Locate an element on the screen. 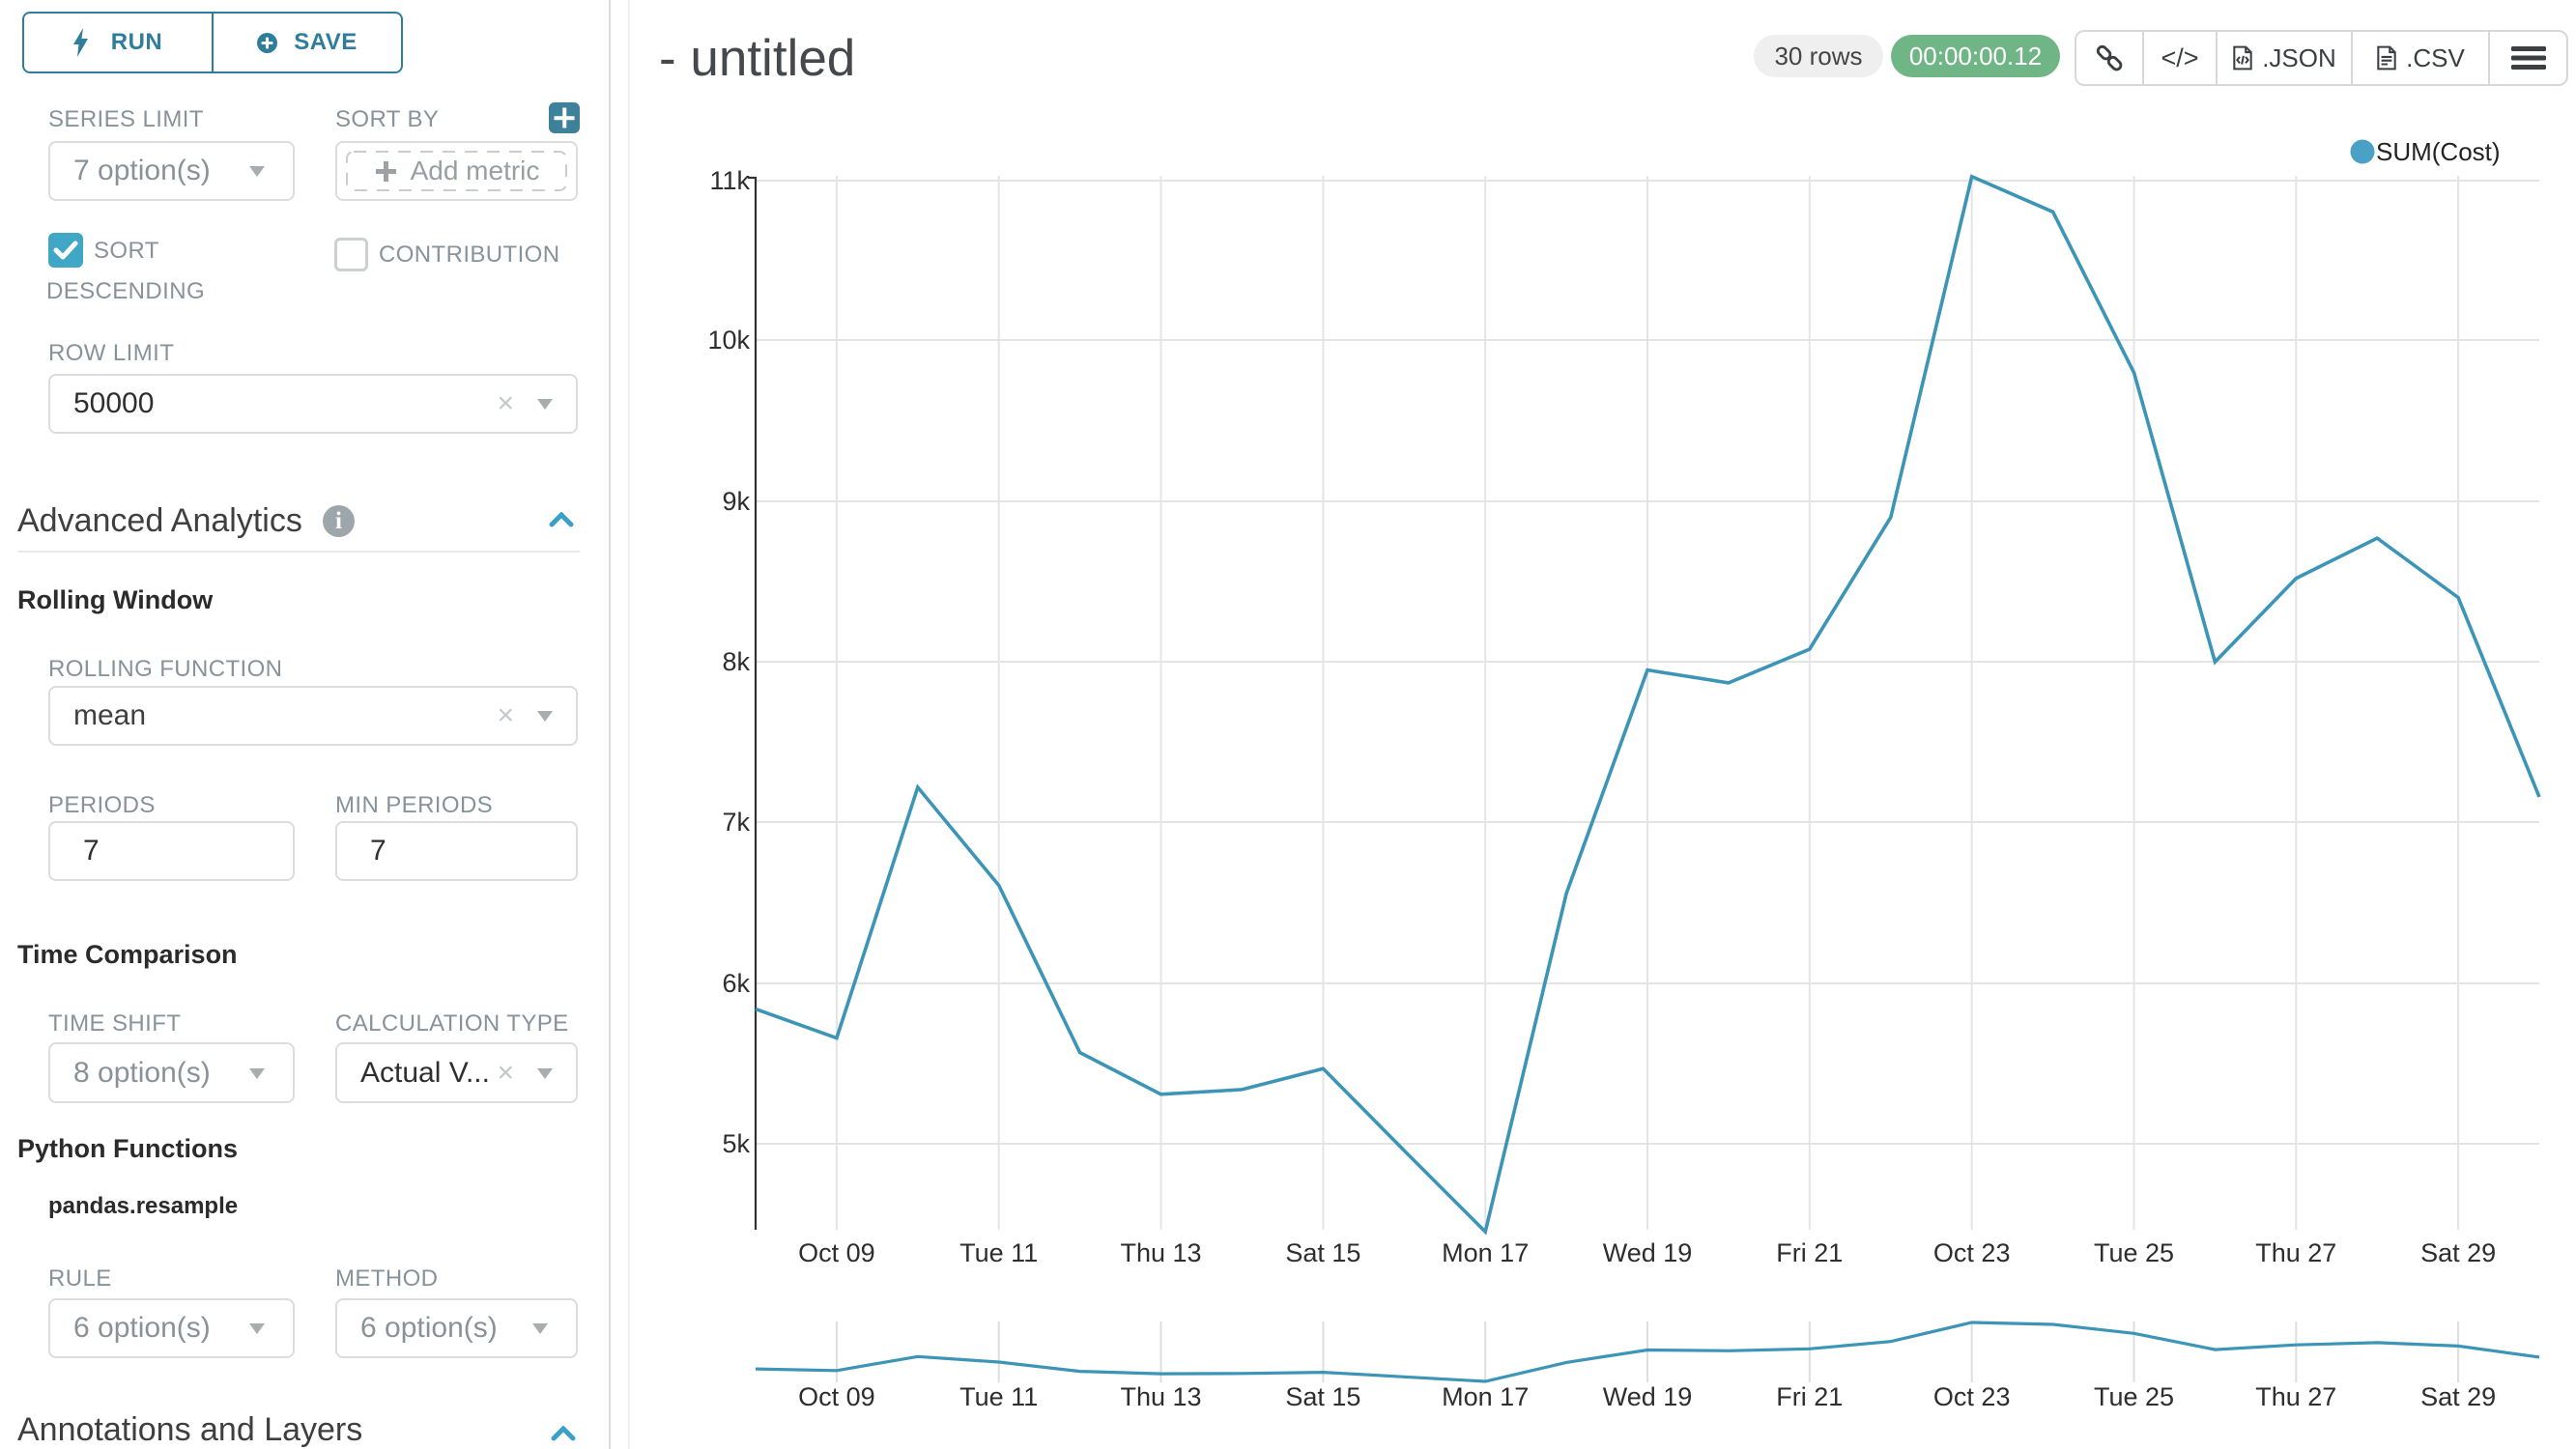  svg-text: 11k is located at coordinates (730, 180).